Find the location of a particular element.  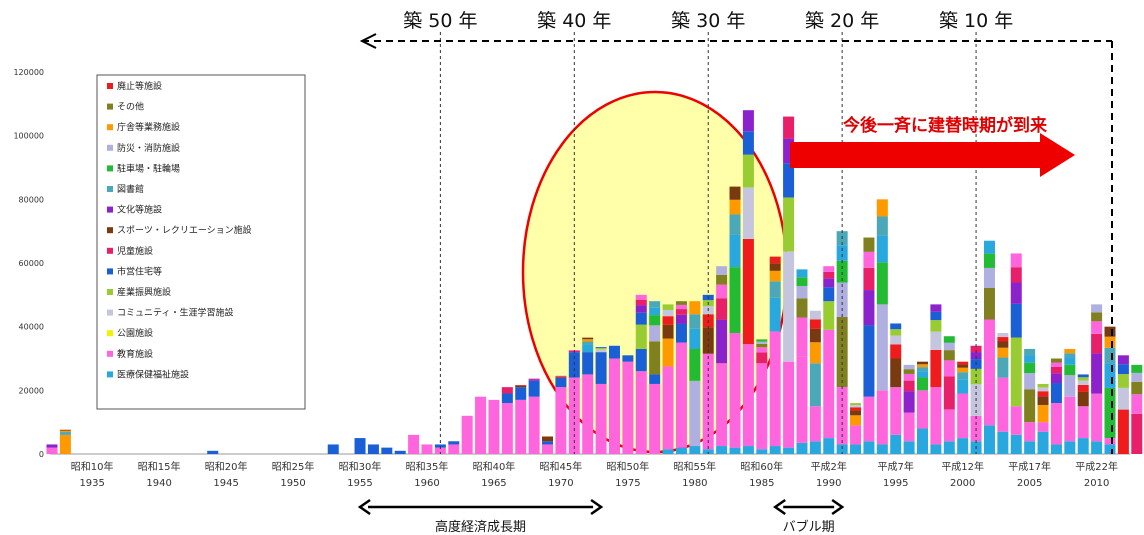

legend-label: 廃止等施設 is located at coordinates (139, 86).